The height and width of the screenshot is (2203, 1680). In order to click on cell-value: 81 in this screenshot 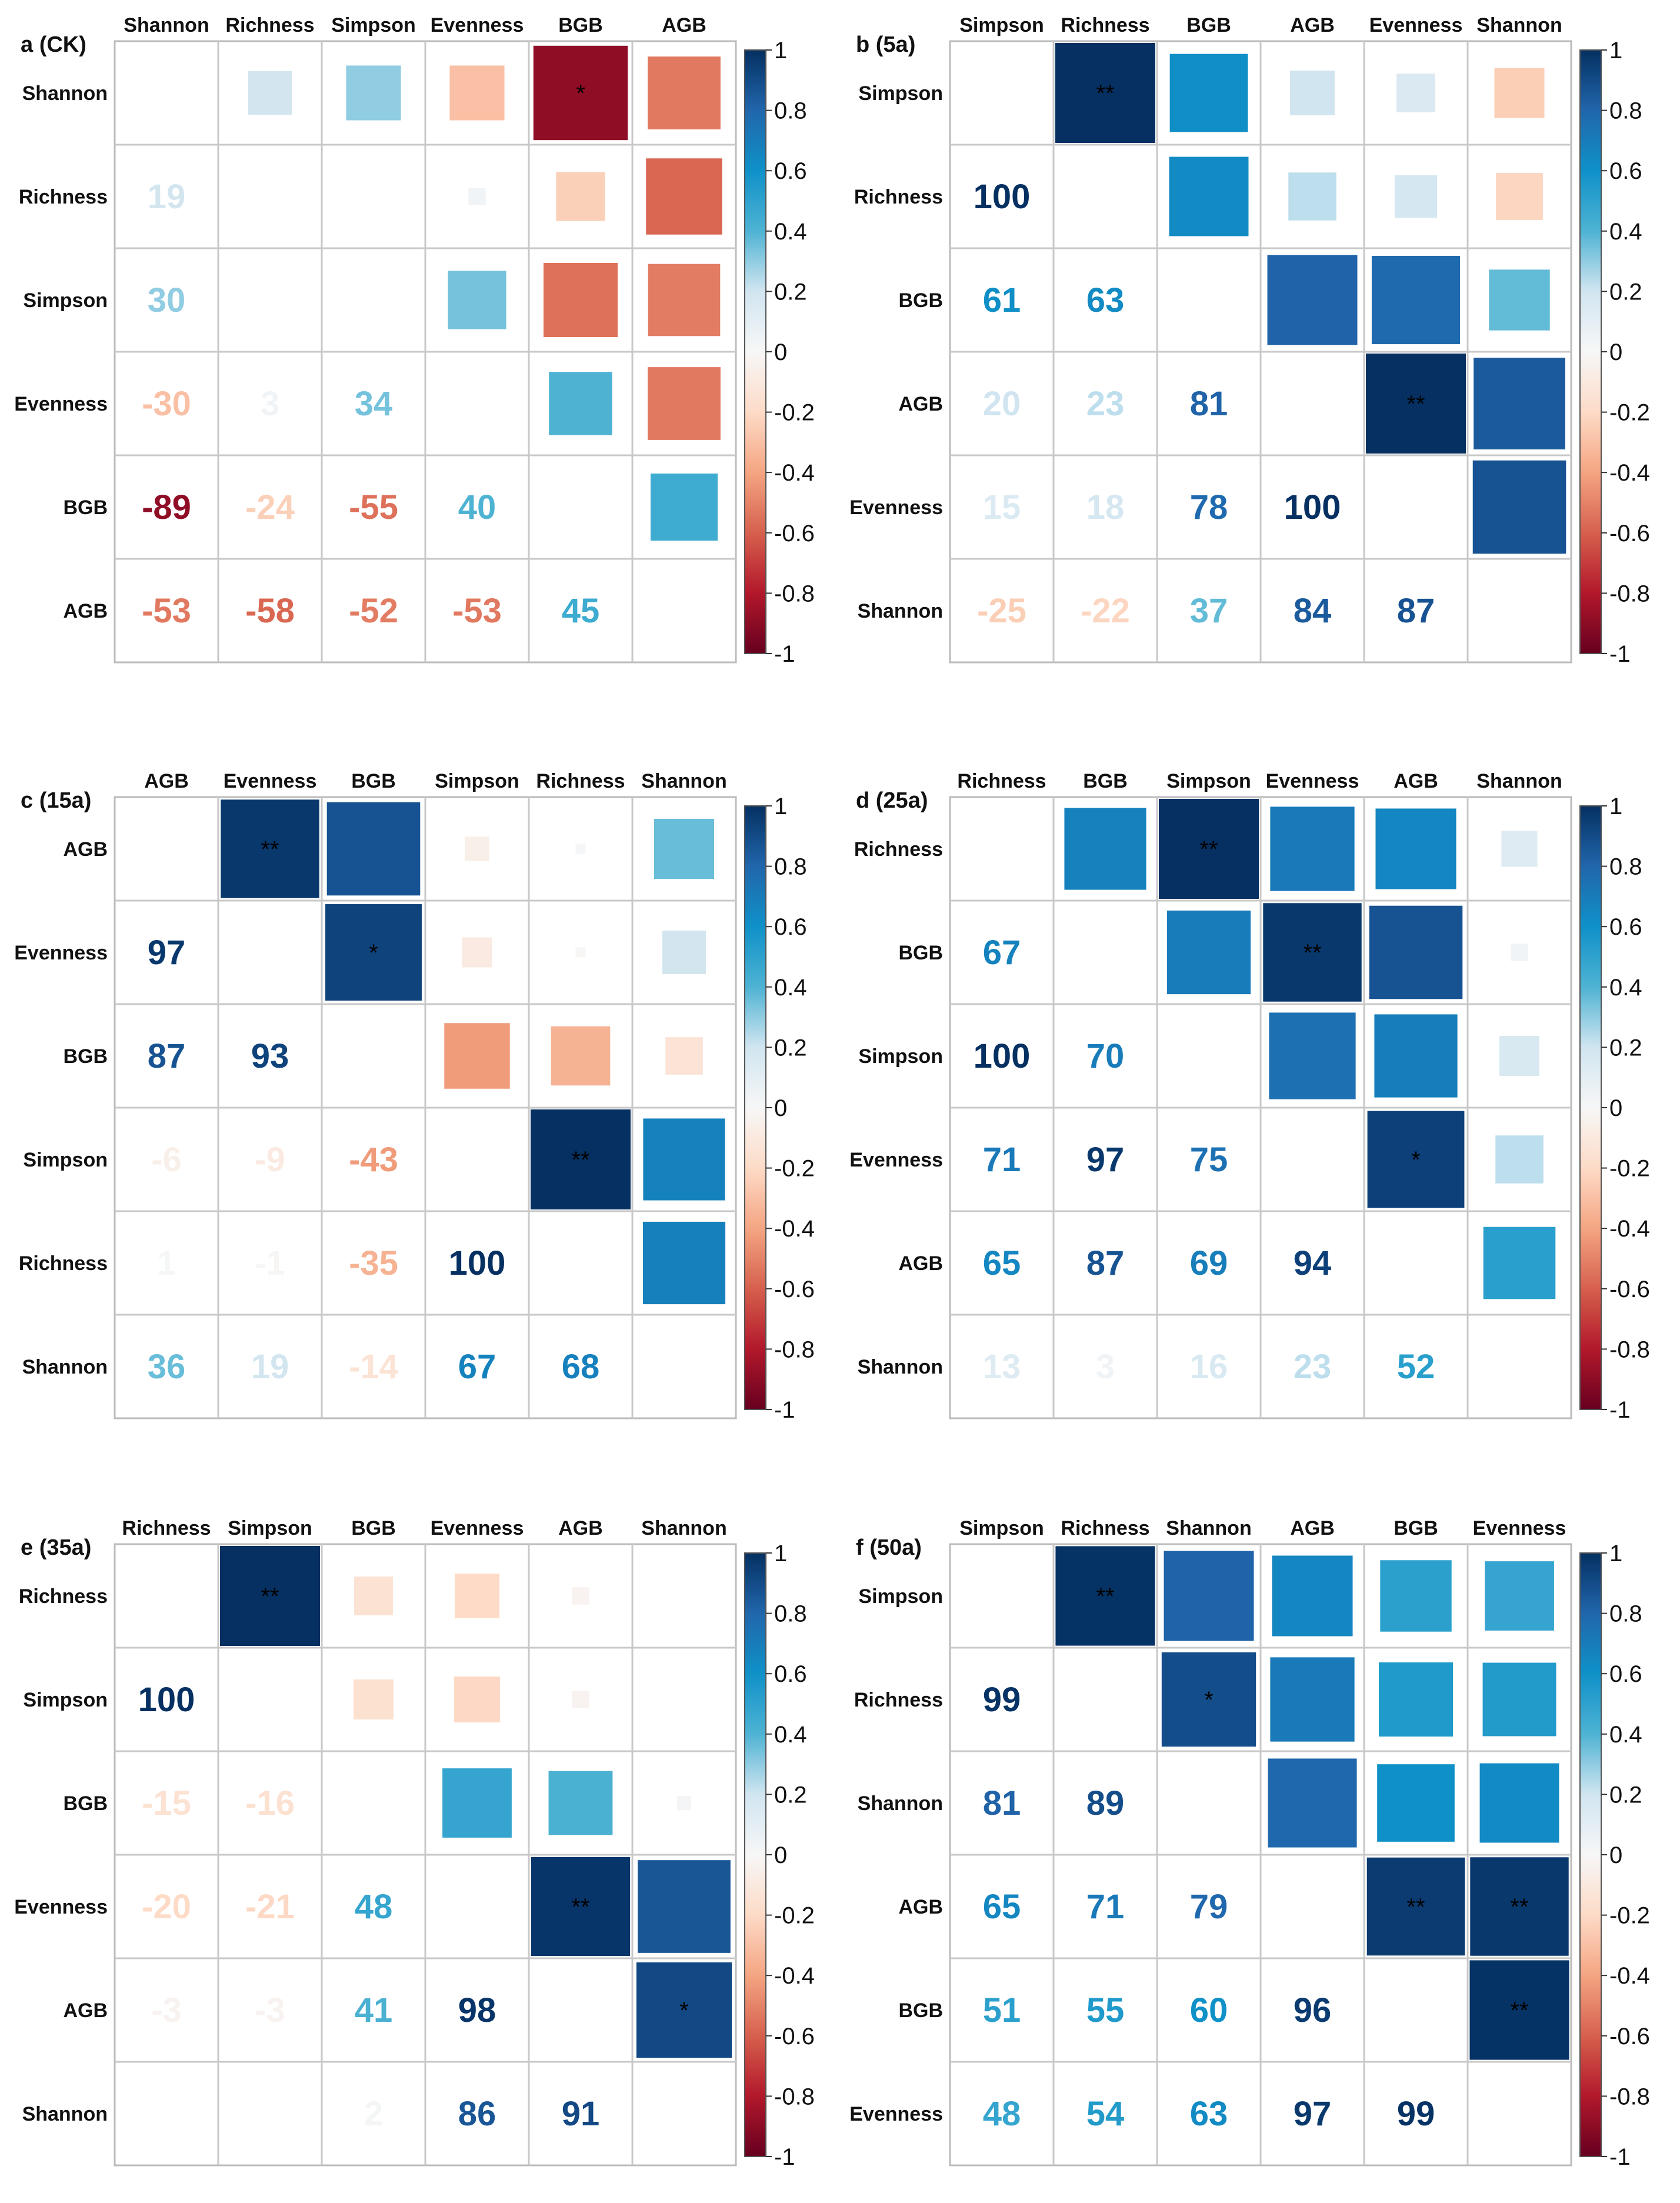, I will do `click(1209, 404)`.